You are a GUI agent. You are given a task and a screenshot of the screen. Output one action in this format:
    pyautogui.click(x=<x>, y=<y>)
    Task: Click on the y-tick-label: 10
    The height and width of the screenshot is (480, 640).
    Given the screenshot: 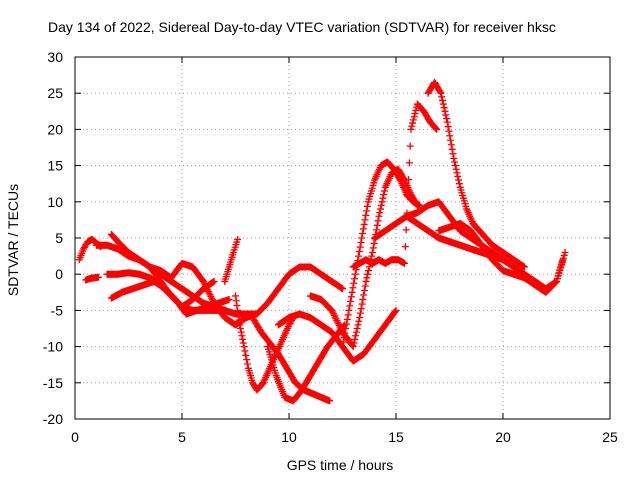 What is the action you would take?
    pyautogui.click(x=55, y=202)
    